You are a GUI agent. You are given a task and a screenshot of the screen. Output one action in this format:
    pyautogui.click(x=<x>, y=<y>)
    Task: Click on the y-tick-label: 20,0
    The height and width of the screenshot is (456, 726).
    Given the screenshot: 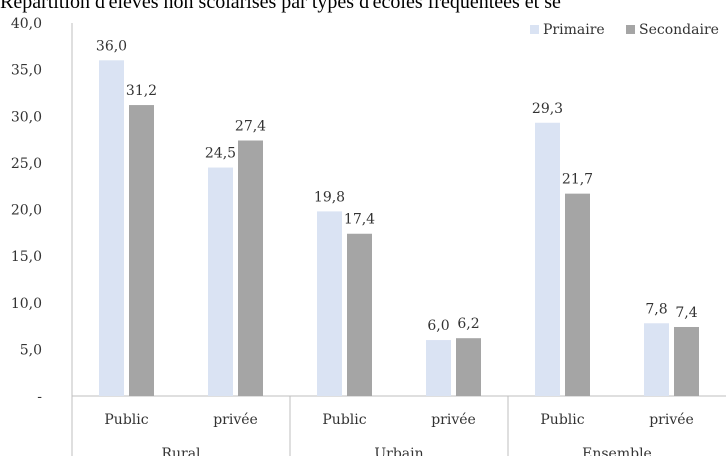 What is the action you would take?
    pyautogui.click(x=26, y=211)
    